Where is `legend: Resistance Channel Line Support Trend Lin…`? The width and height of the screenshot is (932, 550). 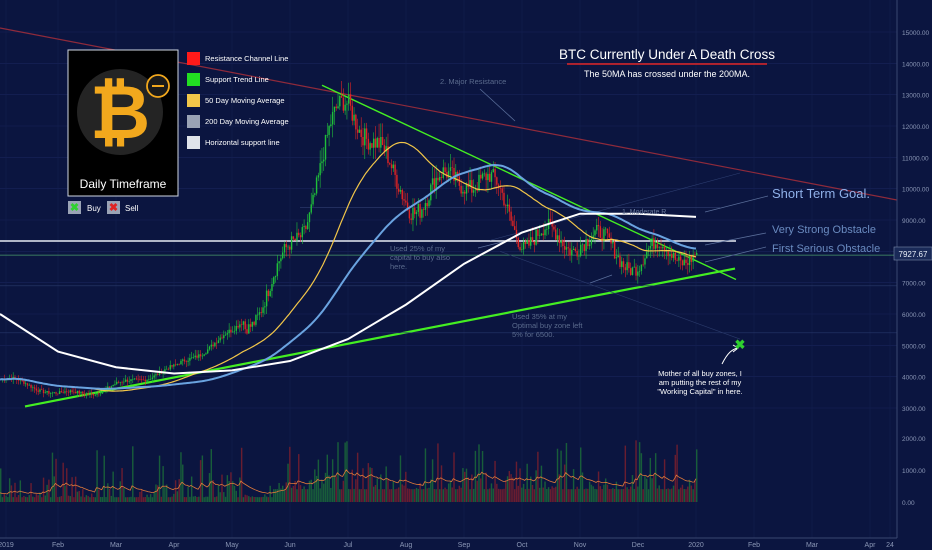
legend: Resistance Channel Line Support Trend Lin… is located at coordinates (238, 100).